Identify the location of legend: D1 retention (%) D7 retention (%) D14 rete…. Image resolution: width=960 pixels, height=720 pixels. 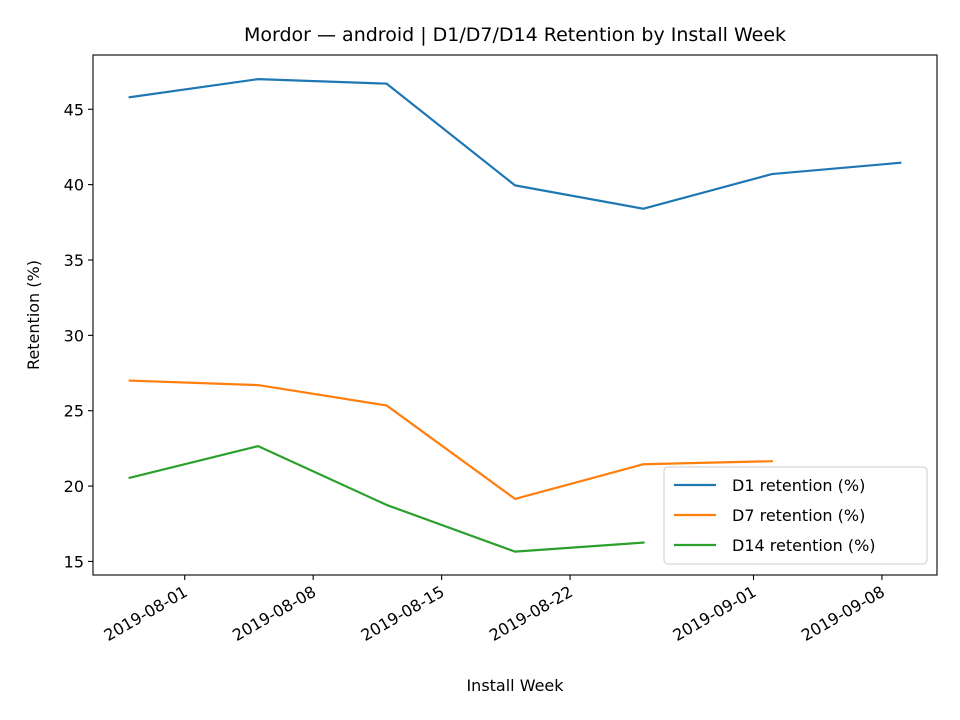
(795, 515).